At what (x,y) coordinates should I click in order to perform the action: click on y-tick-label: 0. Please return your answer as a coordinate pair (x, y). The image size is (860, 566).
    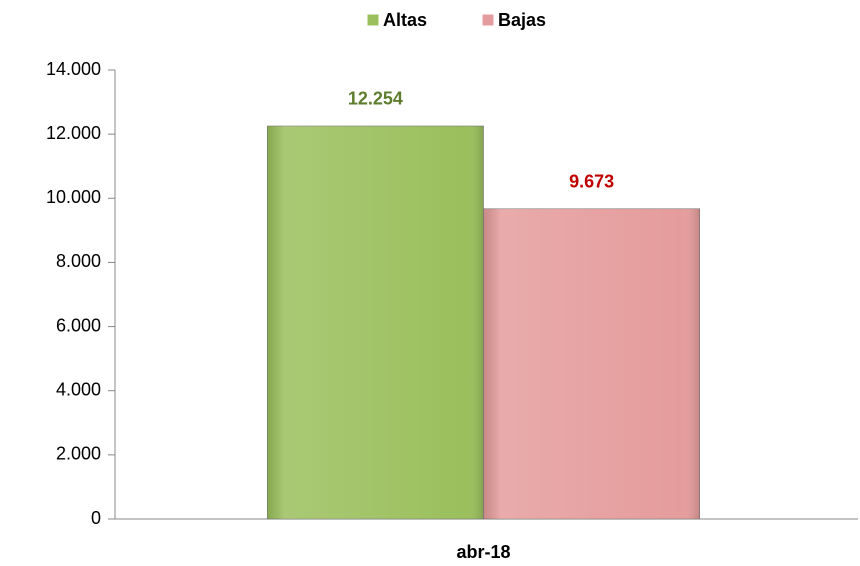
    Looking at the image, I should click on (96, 518).